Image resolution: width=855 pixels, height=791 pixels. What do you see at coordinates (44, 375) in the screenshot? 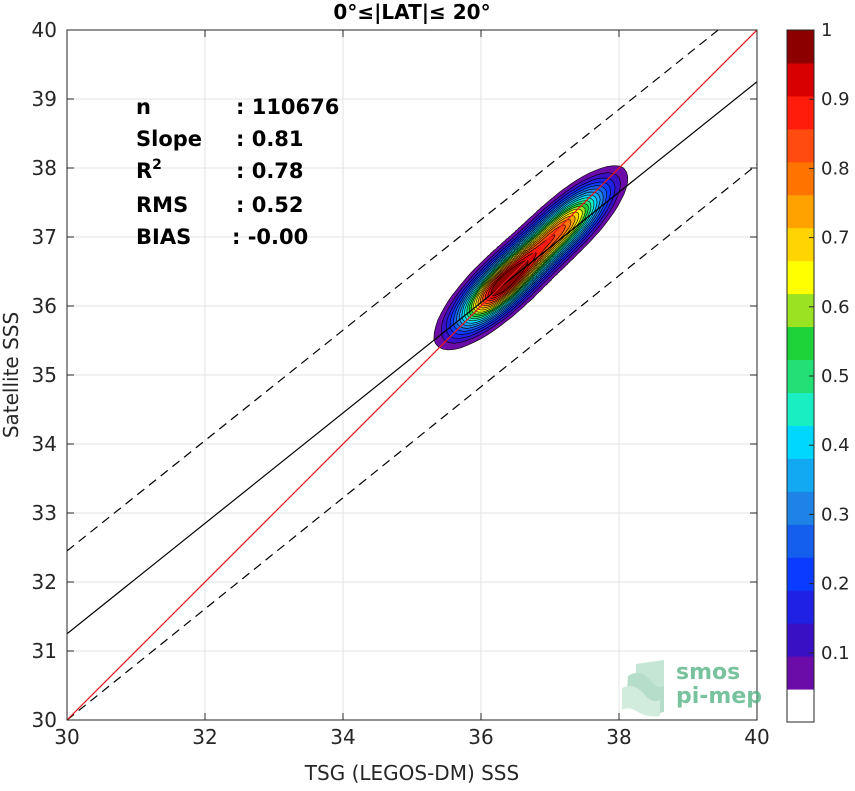
I see `y-tick-label: 35` at bounding box center [44, 375].